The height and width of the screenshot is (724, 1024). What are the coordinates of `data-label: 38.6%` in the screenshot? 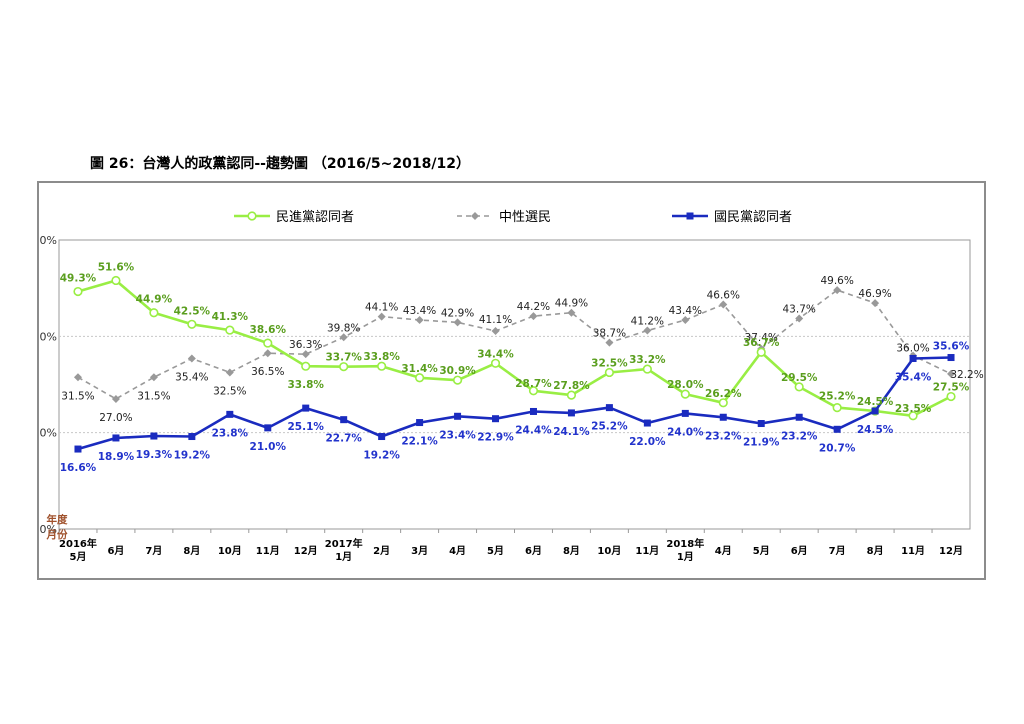 It's located at (268, 330).